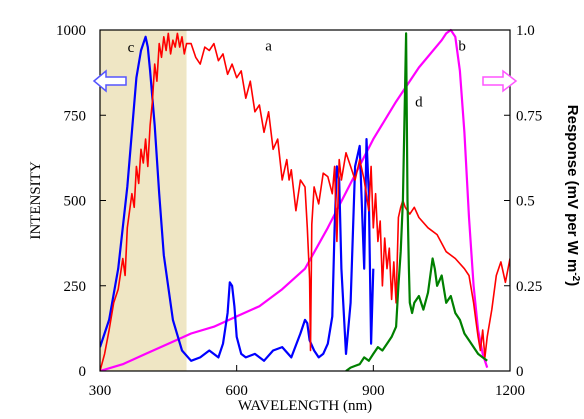 The width and height of the screenshot is (584, 419). What do you see at coordinates (75, 202) in the screenshot?
I see `y-left-tick-label-500: 500` at bounding box center [75, 202].